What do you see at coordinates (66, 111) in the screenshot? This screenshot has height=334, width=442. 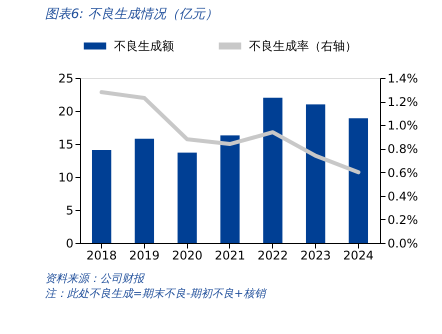 I see `y-tick-label: 20` at bounding box center [66, 111].